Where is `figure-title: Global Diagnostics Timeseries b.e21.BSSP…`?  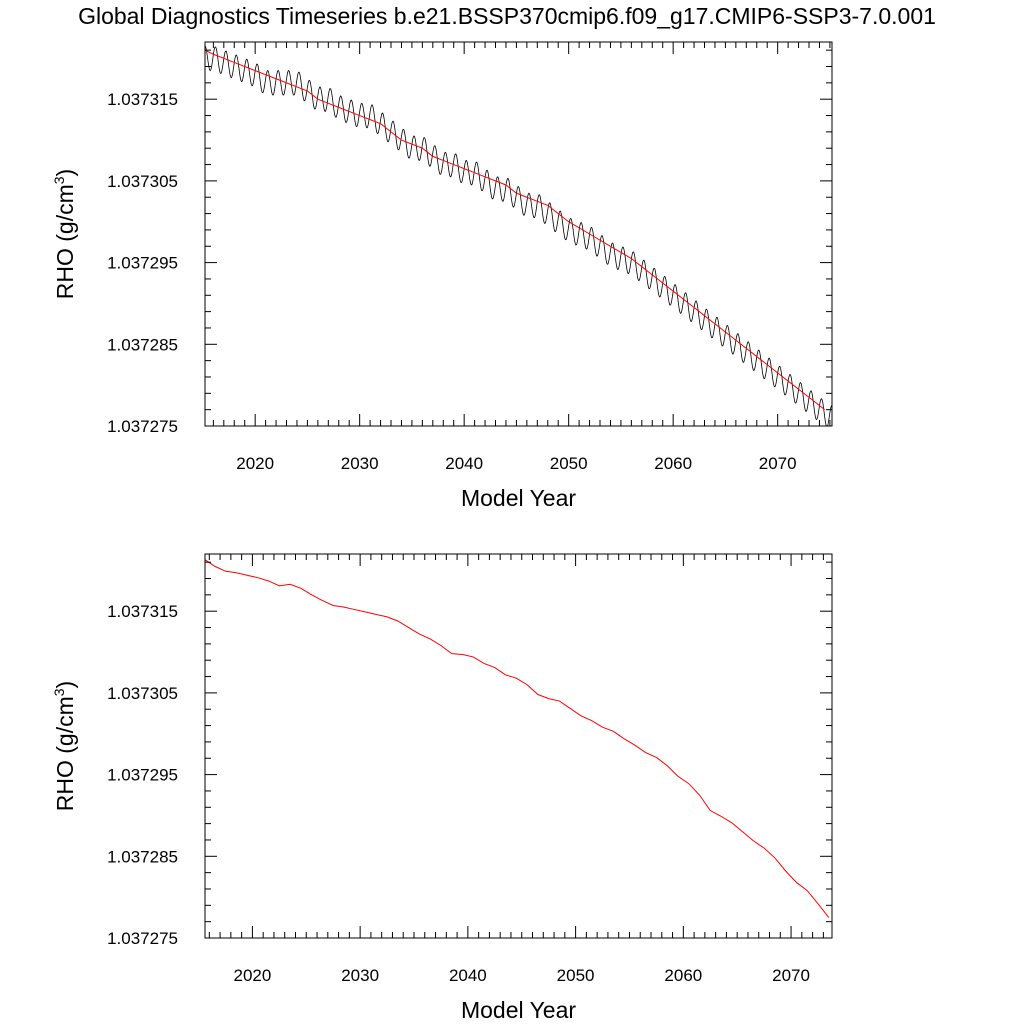 figure-title: Global Diagnostics Timeseries b.e21.BSSP… is located at coordinates (507, 16).